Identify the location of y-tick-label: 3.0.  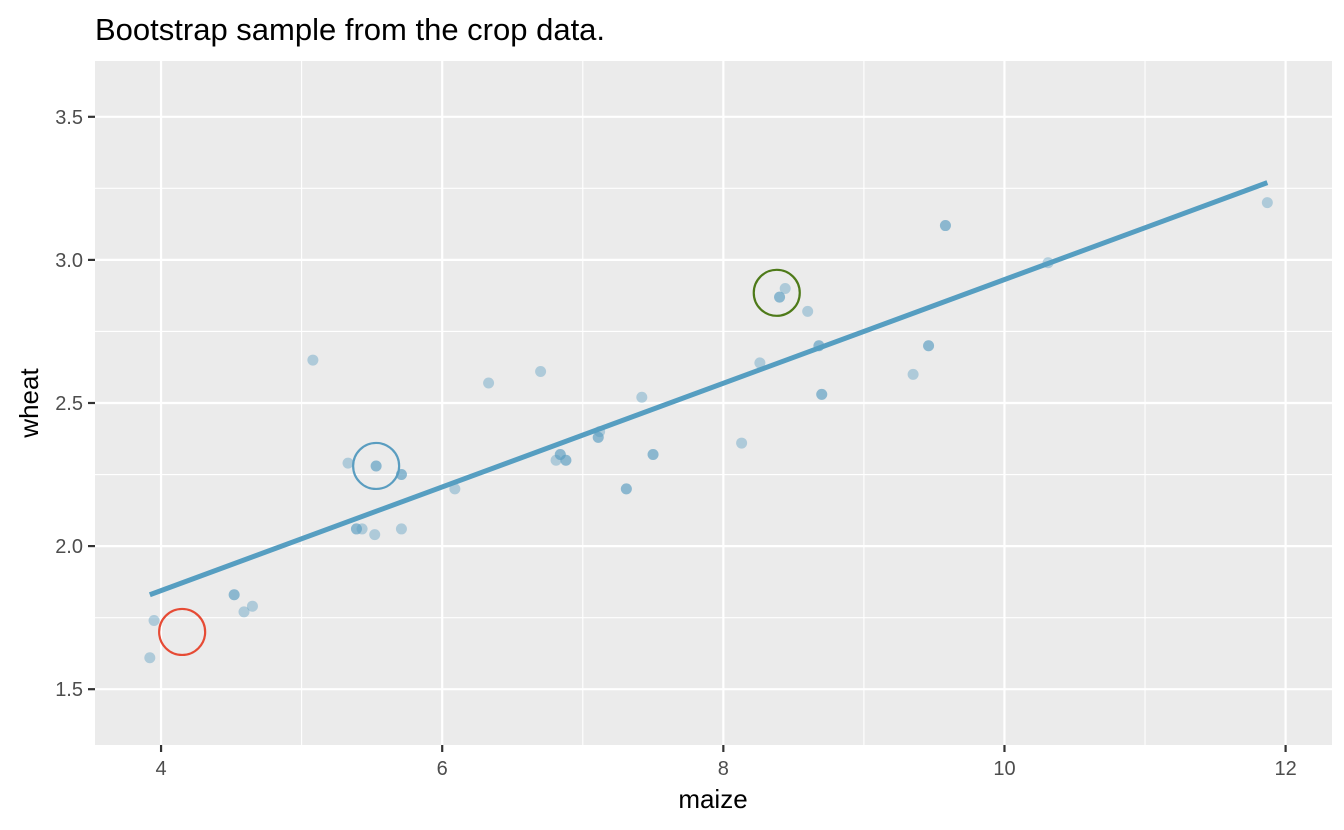
(69, 261).